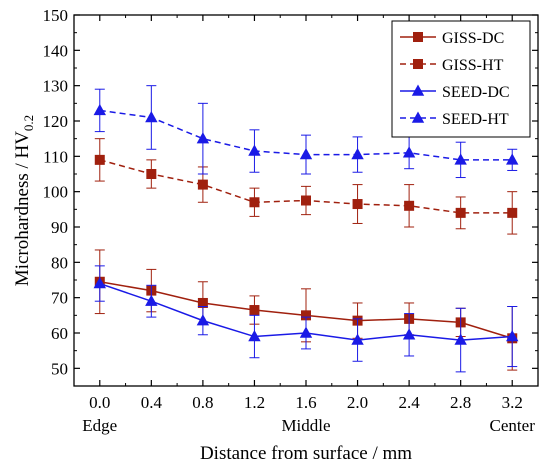  I want to click on y-tick-label: 110, so click(55, 156).